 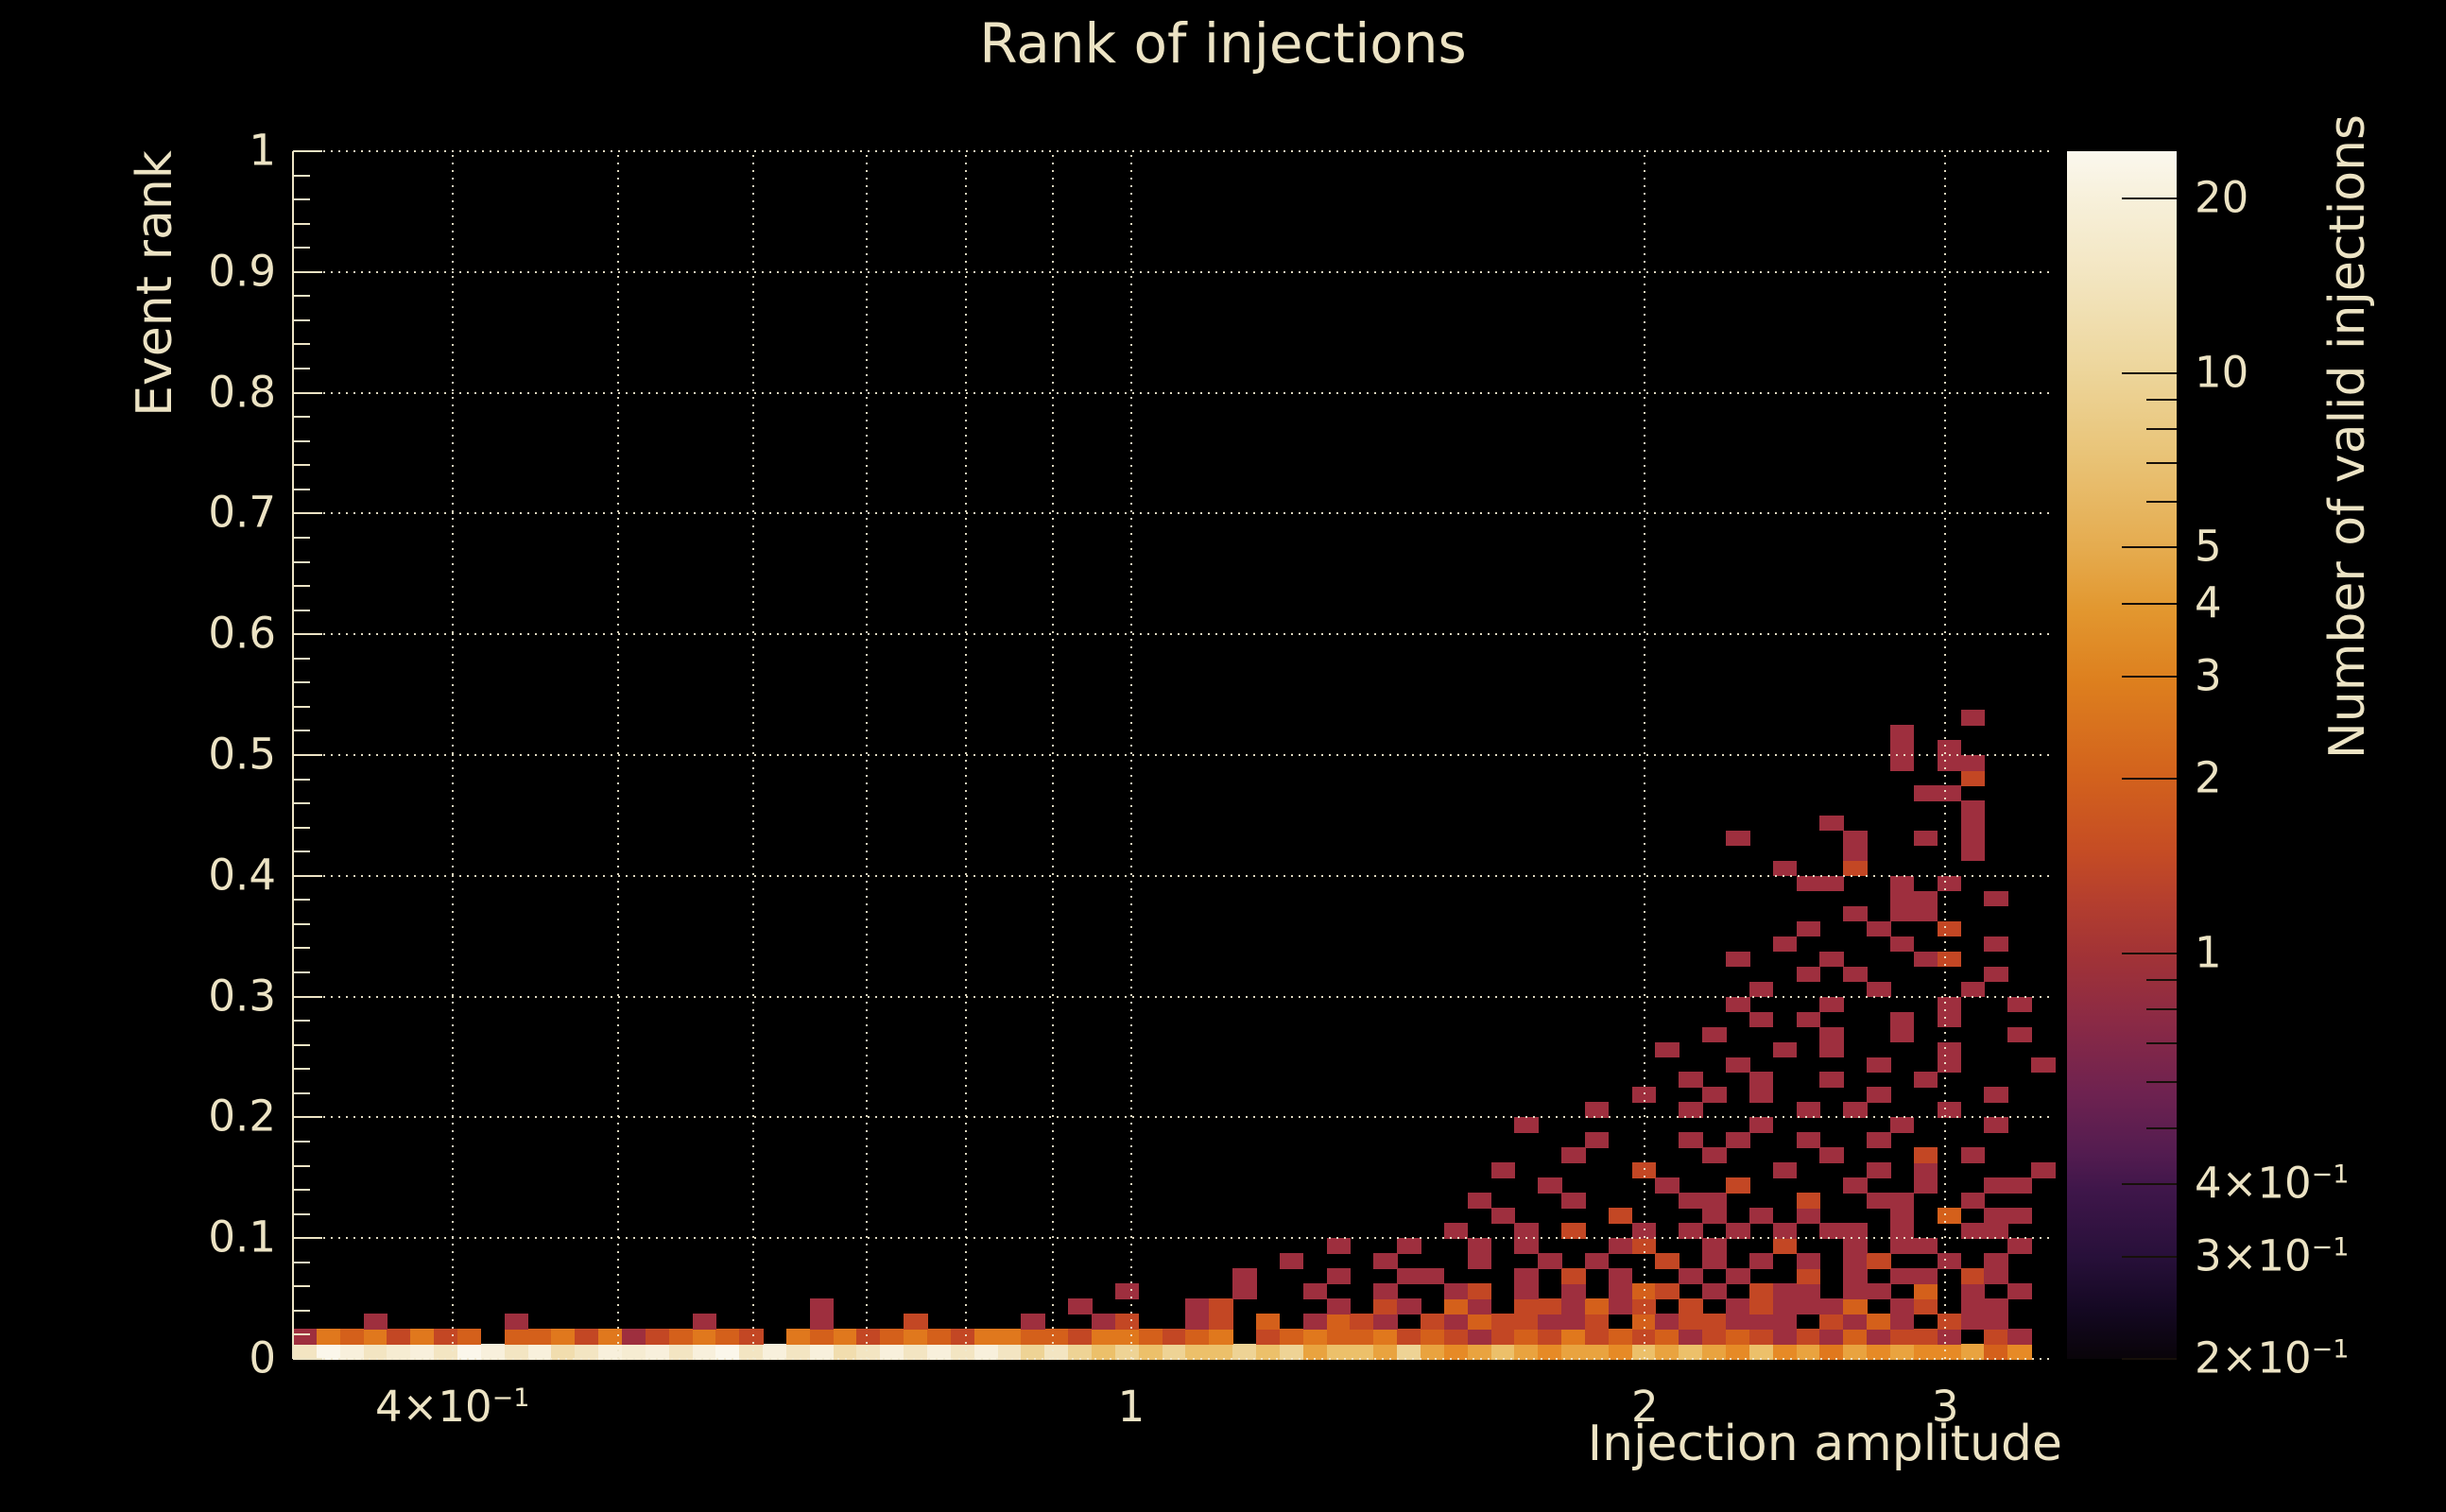 What do you see at coordinates (1131, 755) in the screenshot?
I see `gridline-x` at bounding box center [1131, 755].